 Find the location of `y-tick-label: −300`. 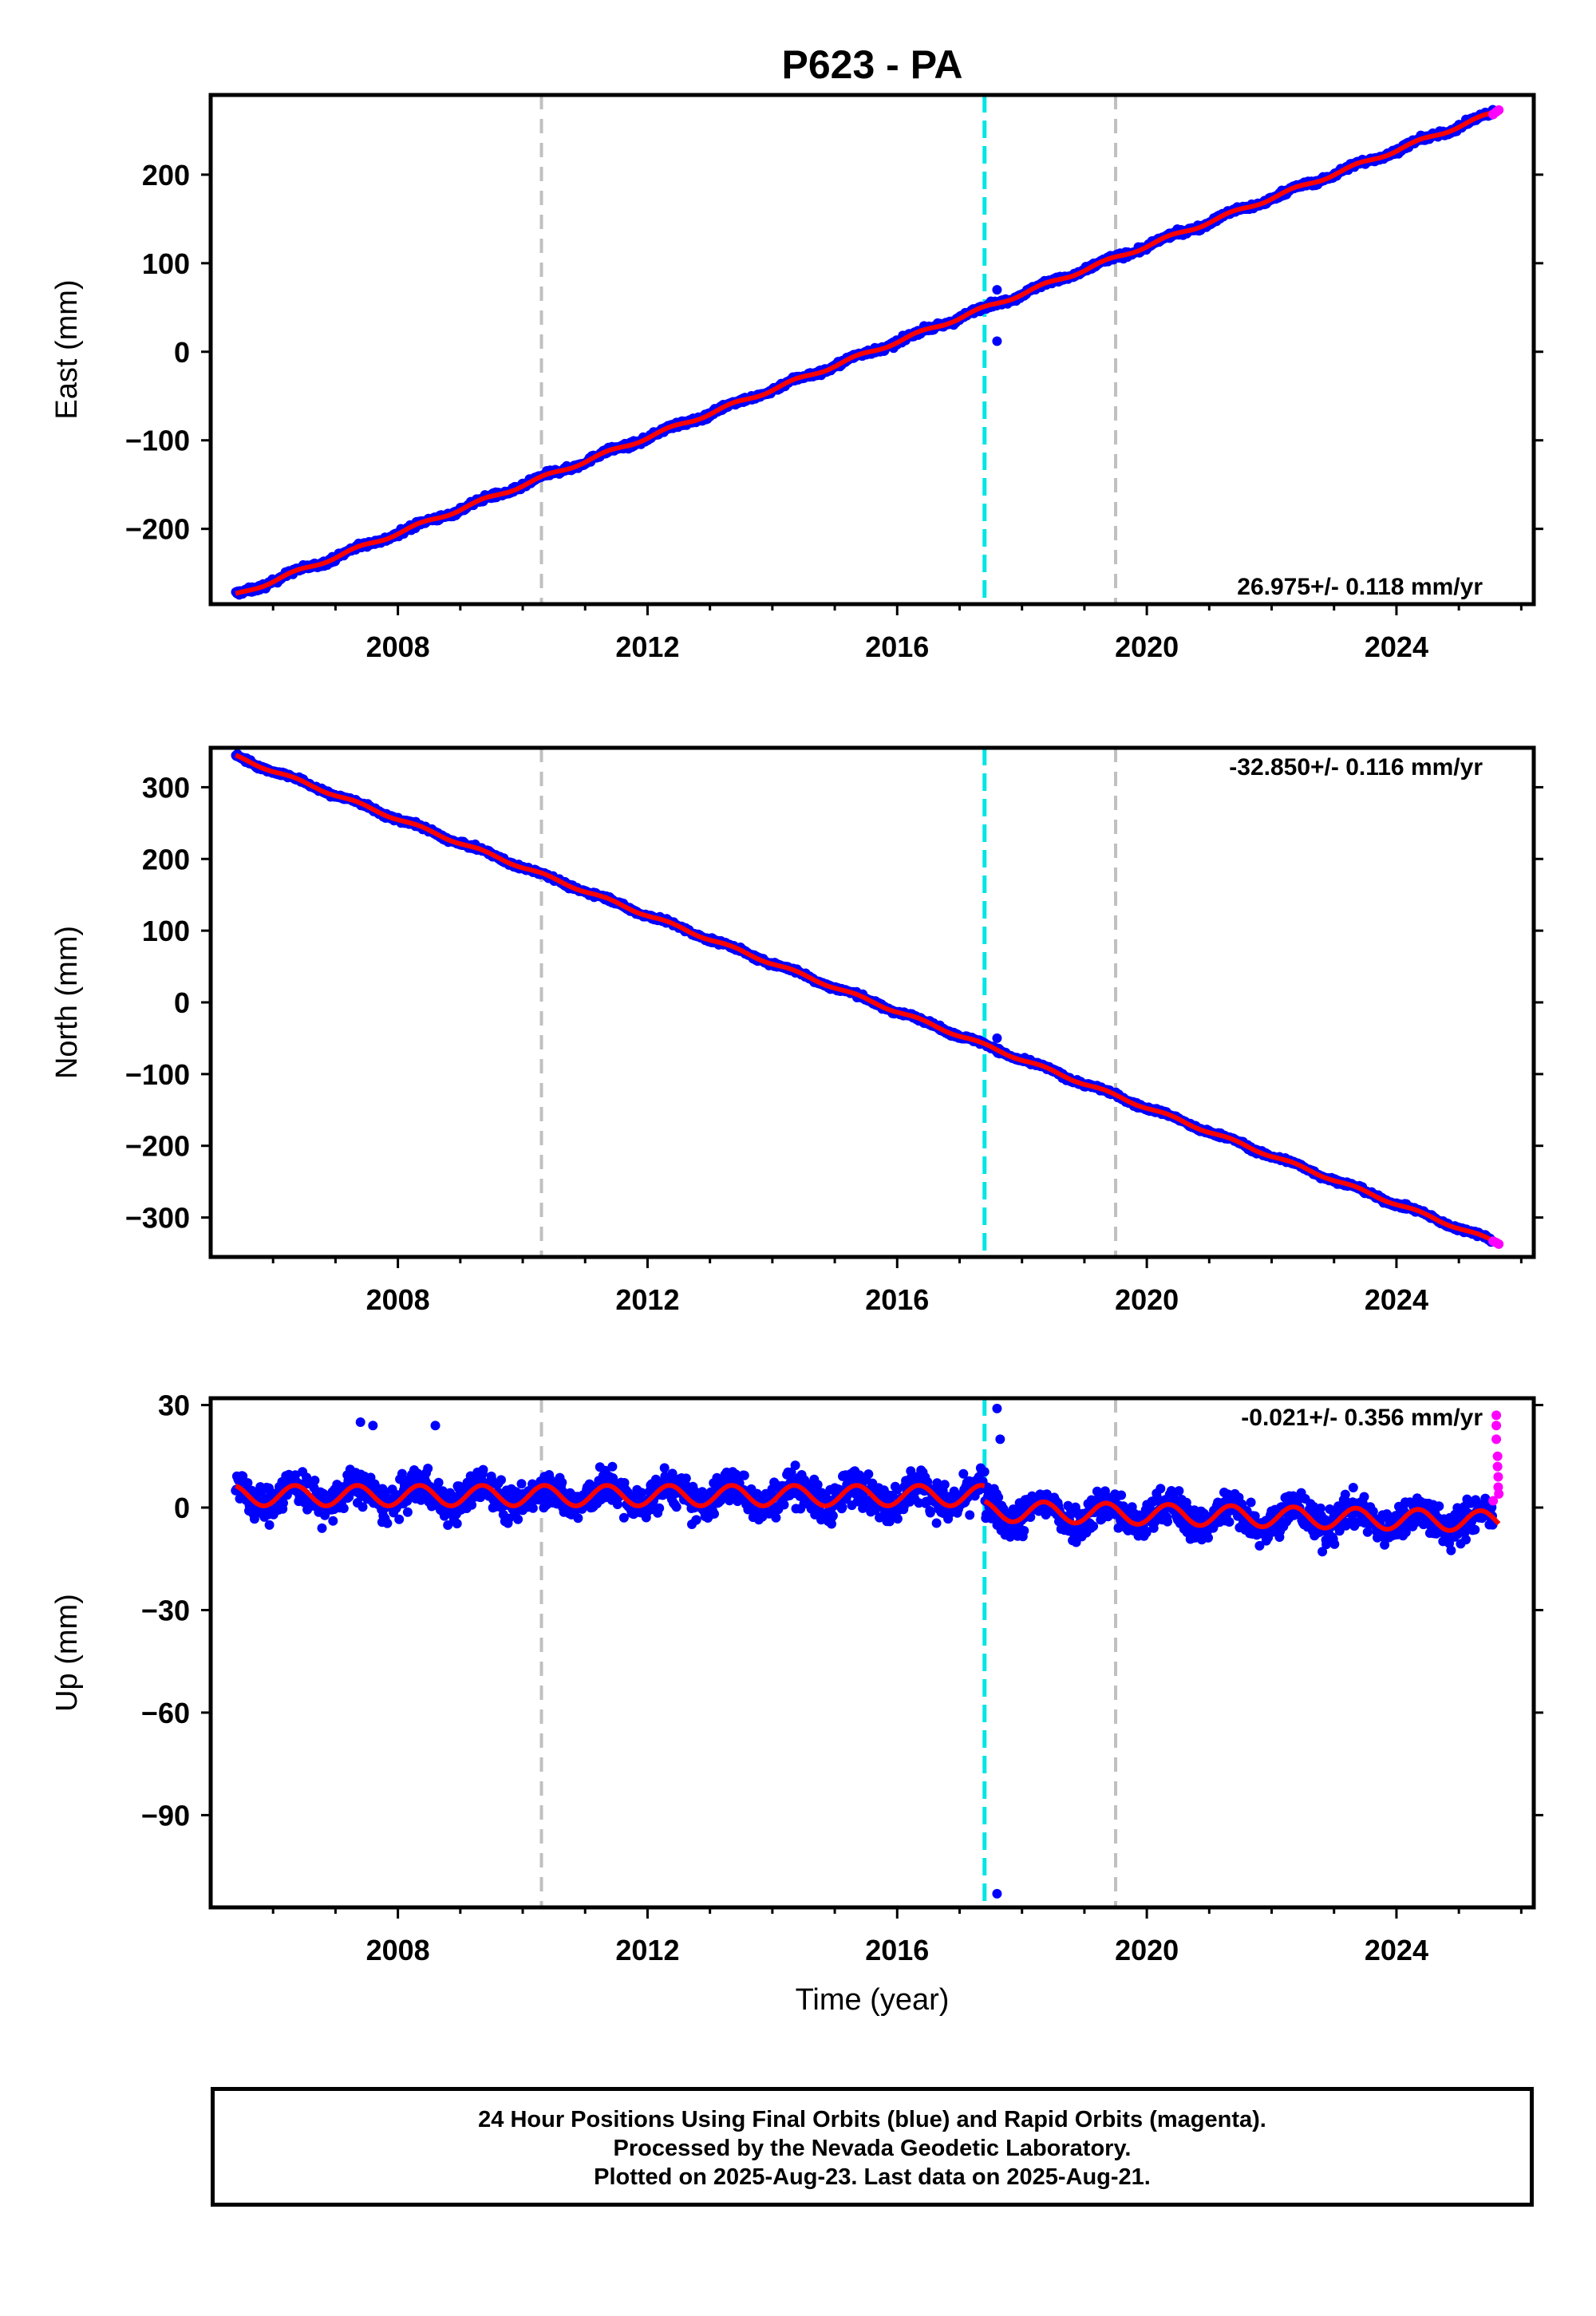

y-tick-label: −300 is located at coordinates (157, 1218).